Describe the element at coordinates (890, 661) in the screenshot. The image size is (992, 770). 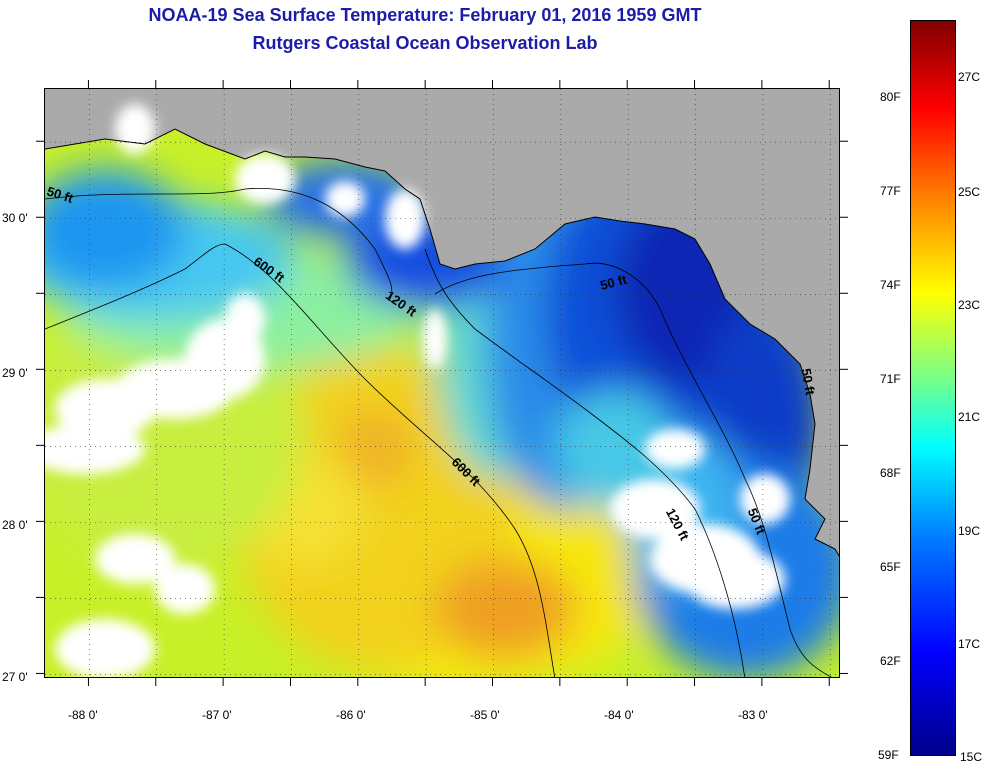
I see `cb-f-62: 62F` at that location.